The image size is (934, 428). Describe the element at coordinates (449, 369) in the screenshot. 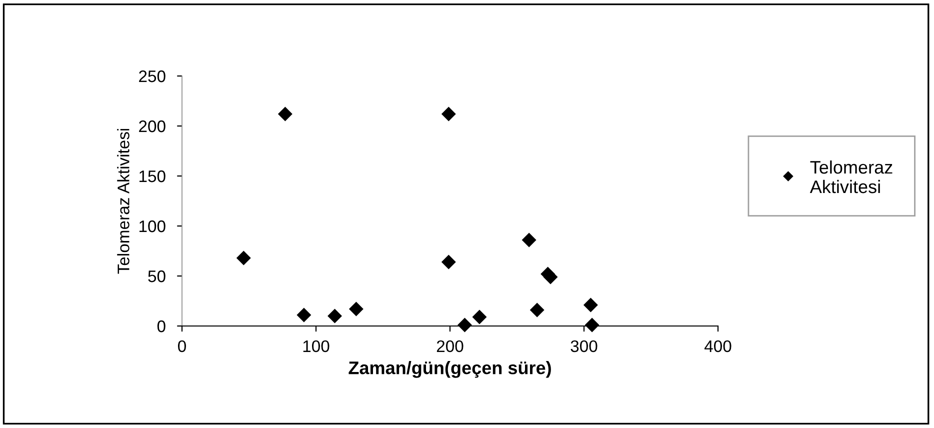

I see `x-axis-title: Zaman/gün(geçen süre)` at that location.